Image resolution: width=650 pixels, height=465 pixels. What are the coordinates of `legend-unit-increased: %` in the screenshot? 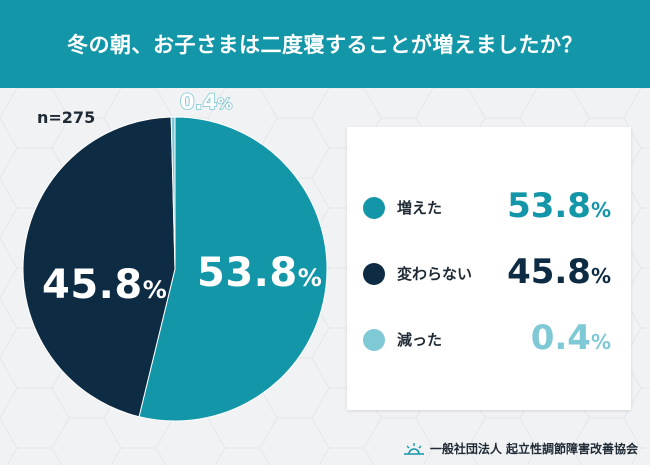 It's located at (600, 210).